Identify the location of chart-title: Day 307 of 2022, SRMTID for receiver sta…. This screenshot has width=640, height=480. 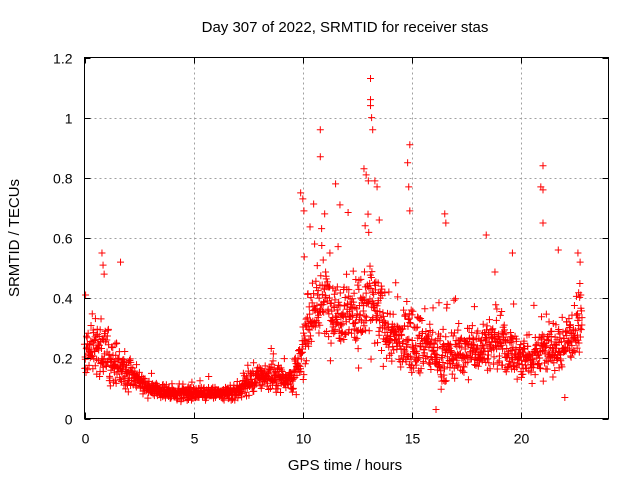
(345, 27).